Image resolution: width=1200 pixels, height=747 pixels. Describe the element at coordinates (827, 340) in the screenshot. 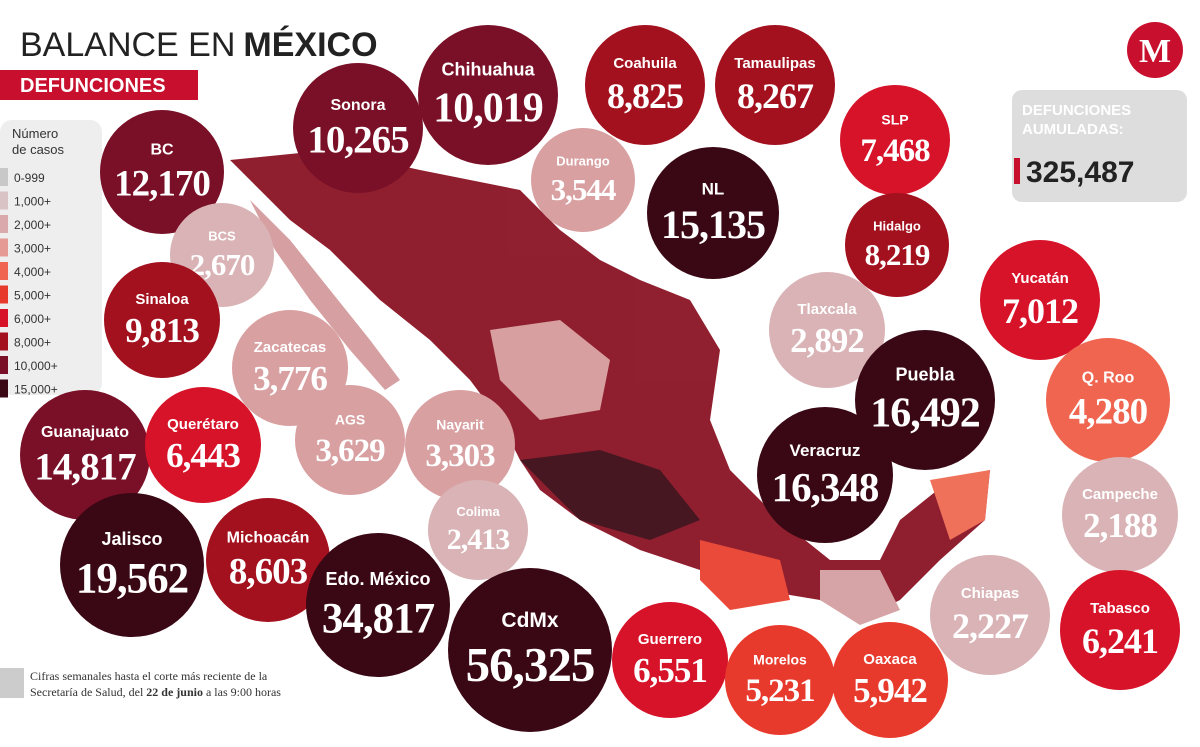

I see `state-value: 2,892` at that location.